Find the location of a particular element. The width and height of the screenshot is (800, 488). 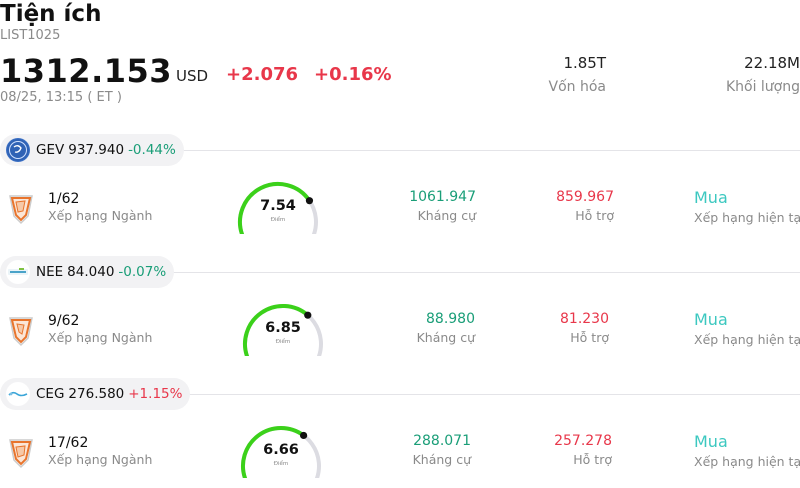

support-level: 81.230 Hỗ trợ is located at coordinates (569, 328).